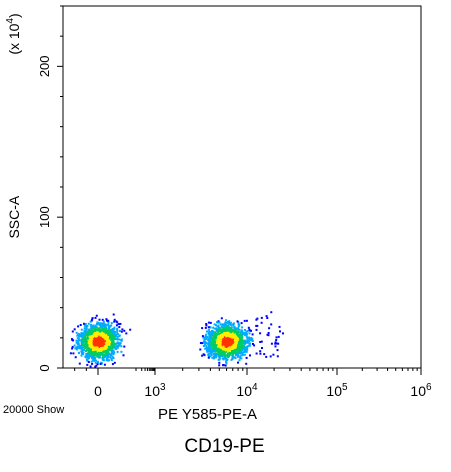 Image resolution: width=451 pixels, height=472 pixels. What do you see at coordinates (44, 217) in the screenshot?
I see `y-tick-label: 100` at bounding box center [44, 217].